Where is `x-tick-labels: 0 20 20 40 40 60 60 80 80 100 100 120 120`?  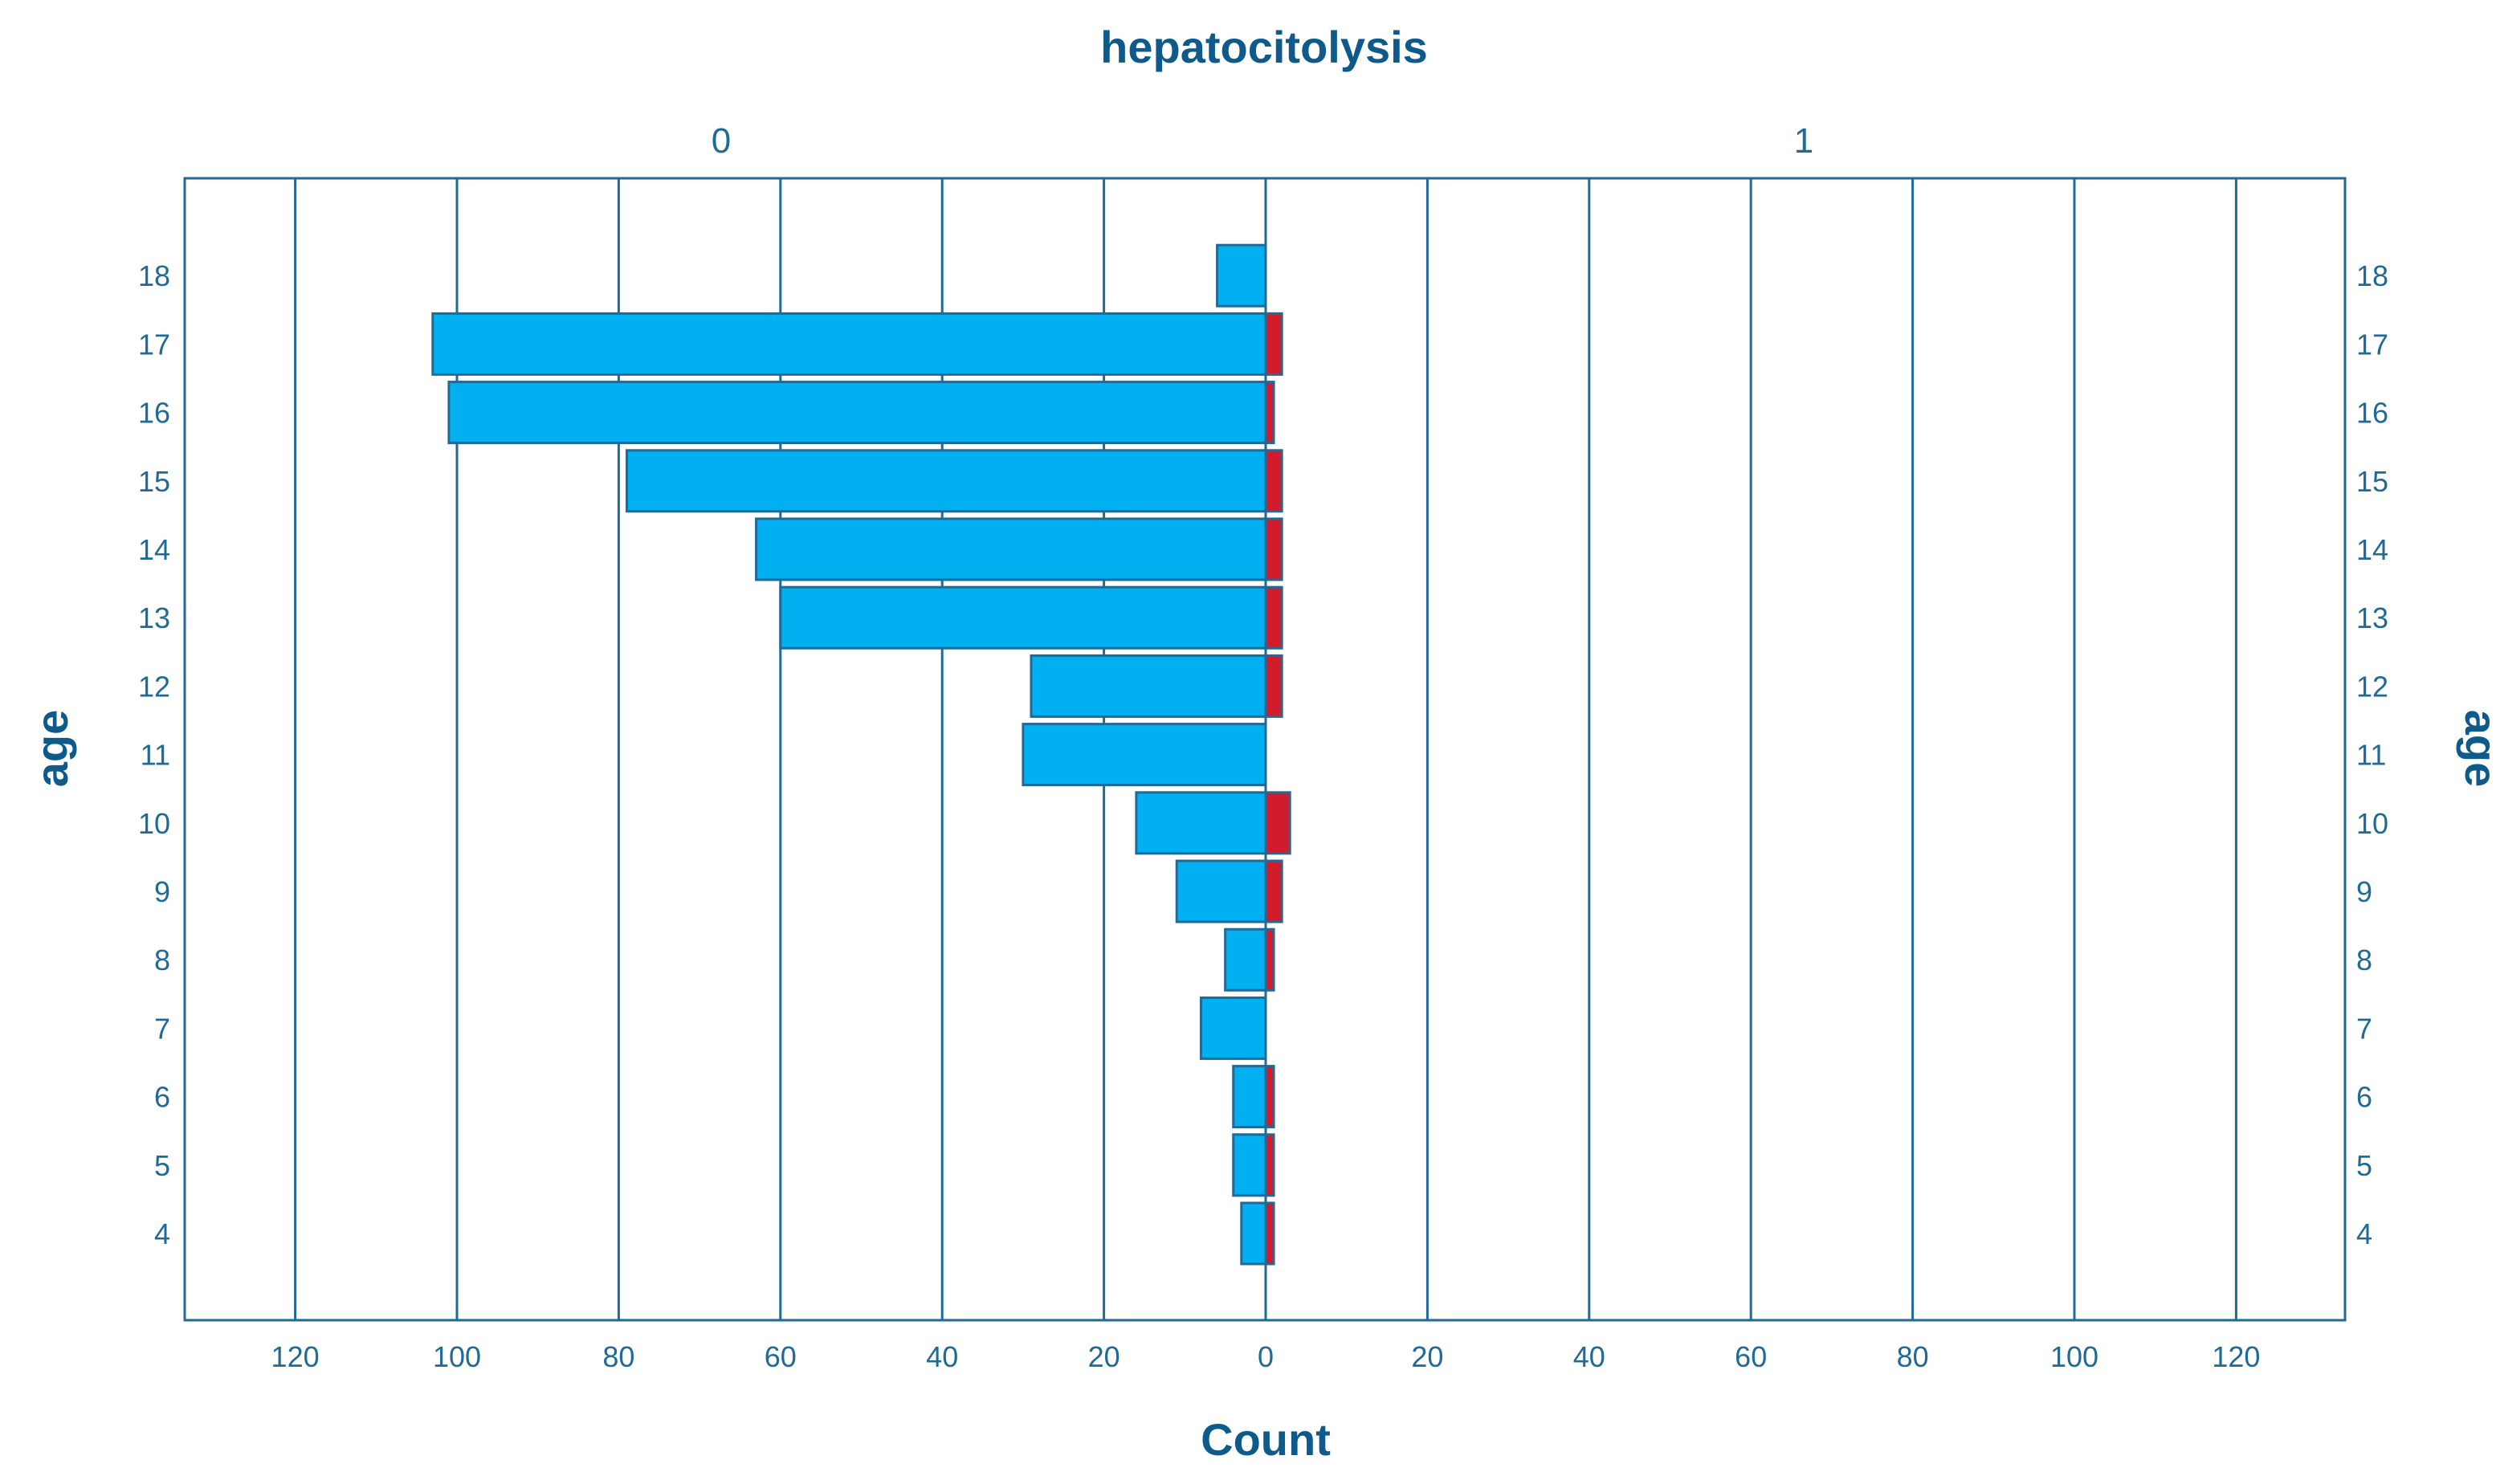
x-tick-labels: 0 20 20 40 40 60 60 80 80 100 100 120 120 is located at coordinates (1266, 1356).